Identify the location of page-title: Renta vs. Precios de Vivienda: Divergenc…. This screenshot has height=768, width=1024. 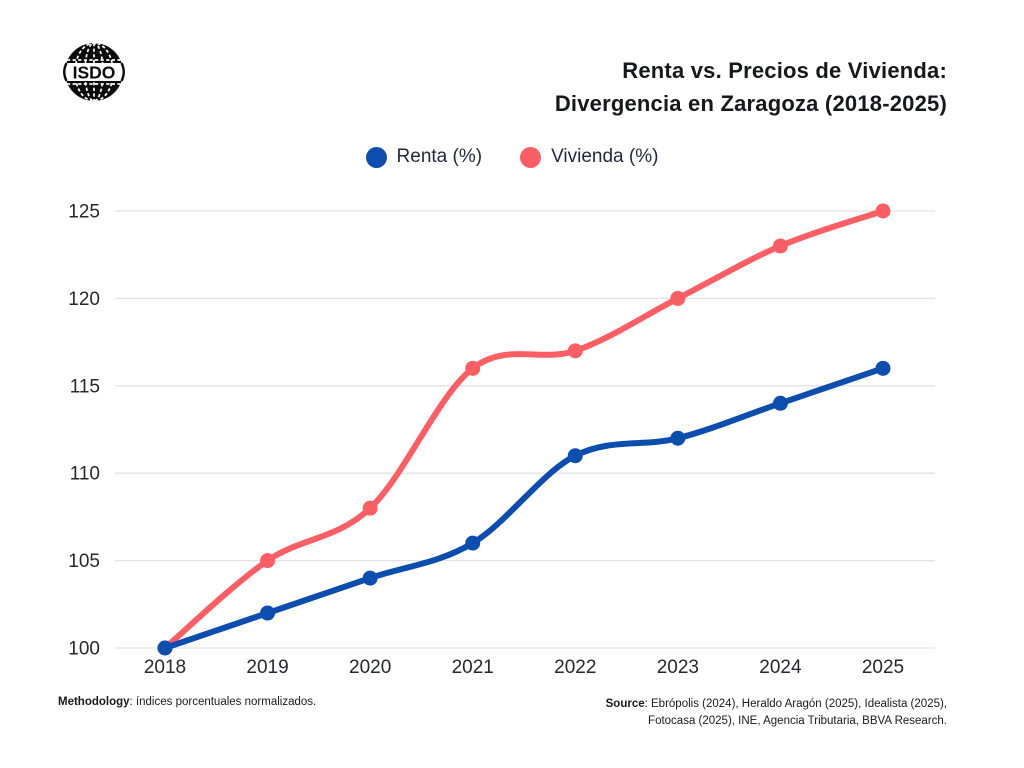
(751, 87).